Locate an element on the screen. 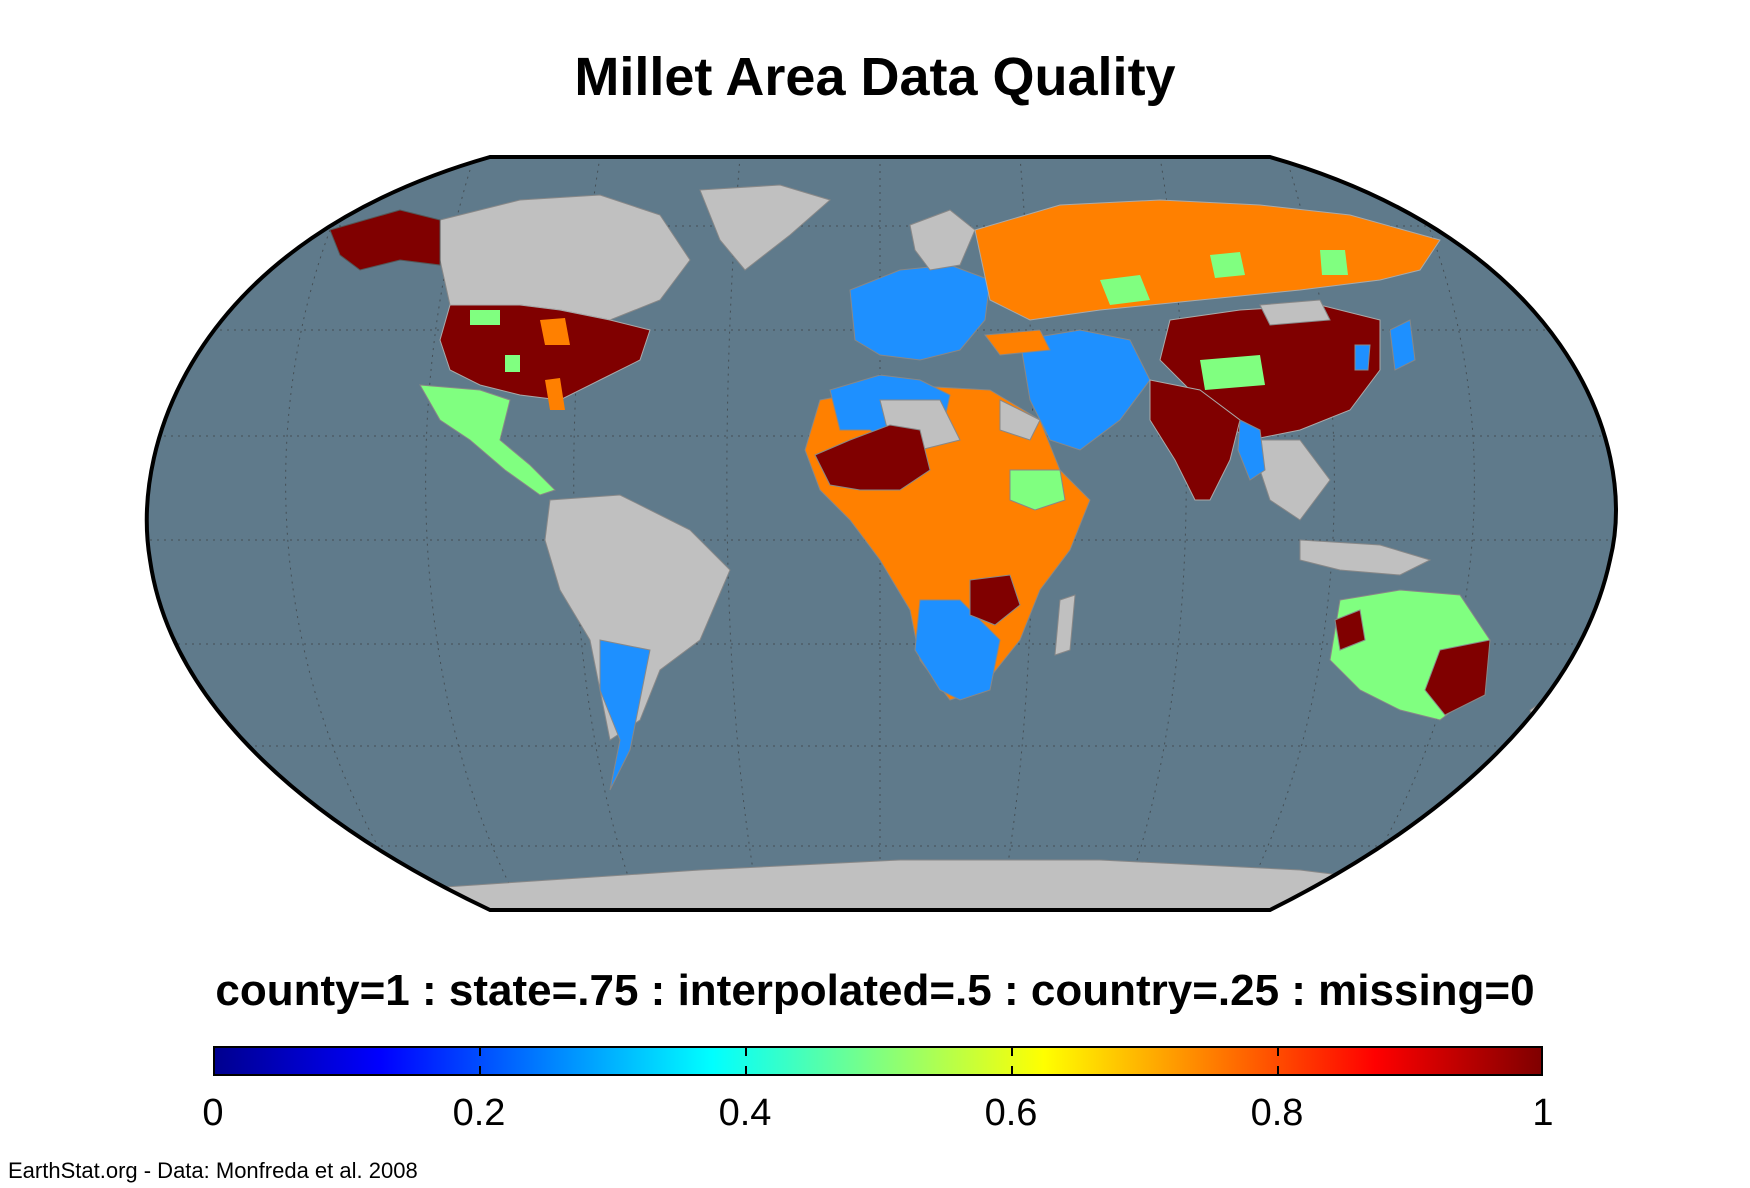 The image size is (1750, 1188). usa-state-patches is located at coordinates (555, 364).